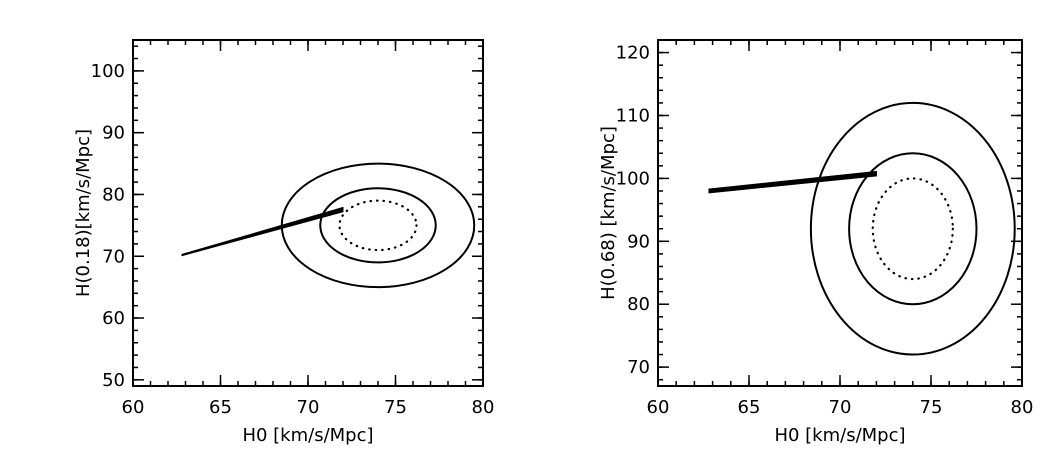  I want to click on y-axis-title: H(0.18)[km/s/Mpc], so click(83, 213).